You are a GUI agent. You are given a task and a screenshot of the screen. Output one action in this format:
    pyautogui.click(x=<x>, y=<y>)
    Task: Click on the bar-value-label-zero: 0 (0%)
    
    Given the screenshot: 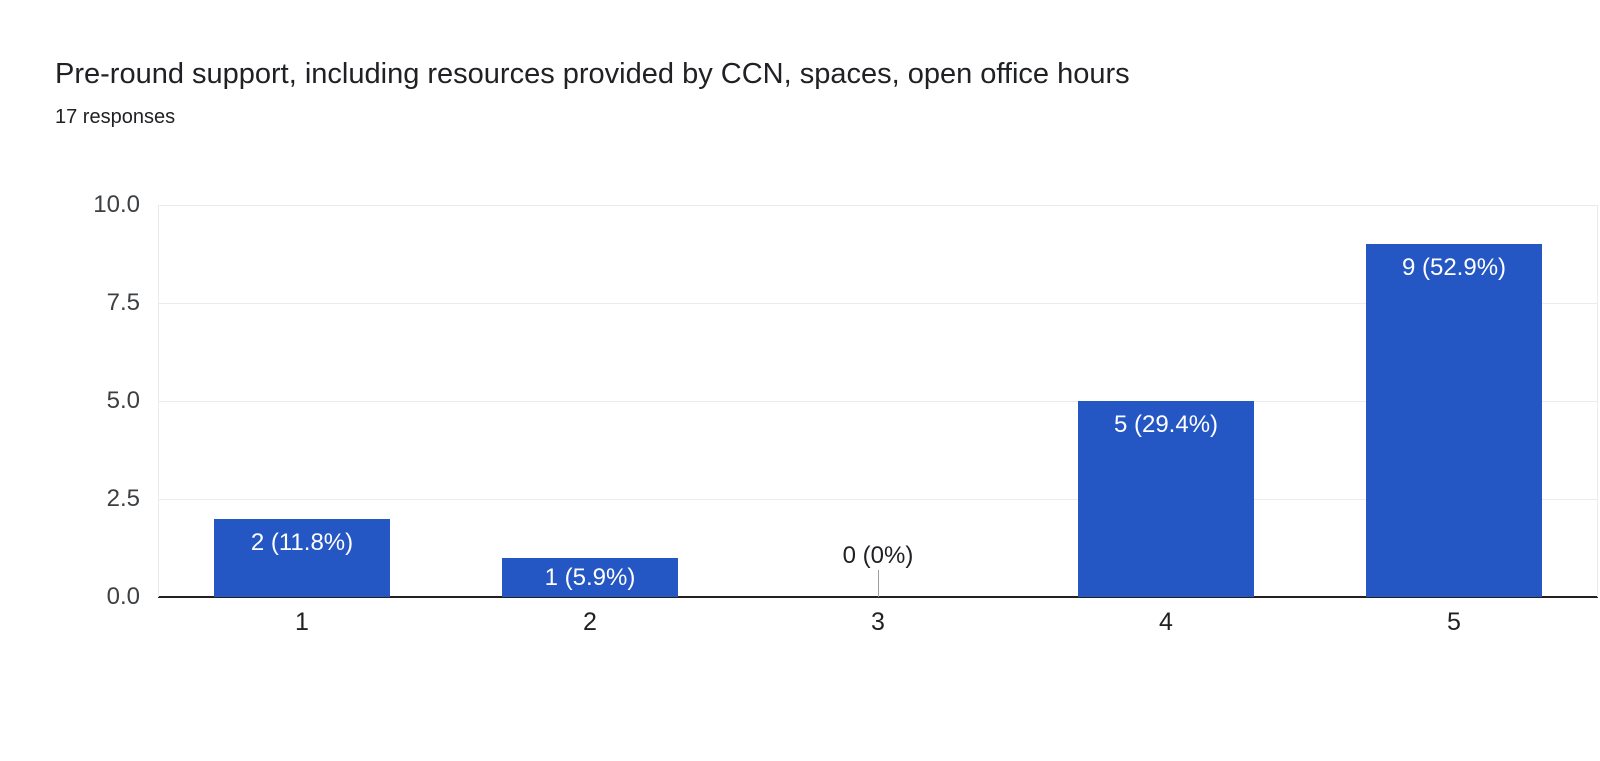 What is the action you would take?
    pyautogui.click(x=878, y=555)
    